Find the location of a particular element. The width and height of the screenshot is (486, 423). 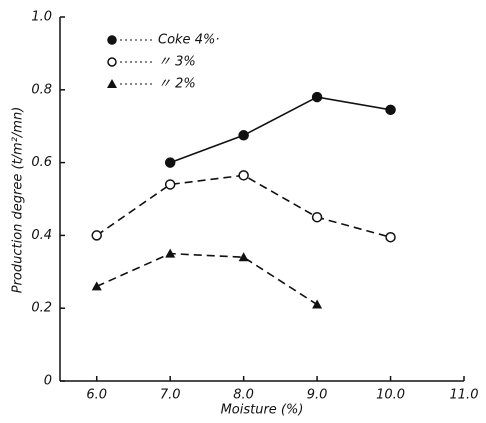

y-tick-label: 1.0 is located at coordinates (41, 17).